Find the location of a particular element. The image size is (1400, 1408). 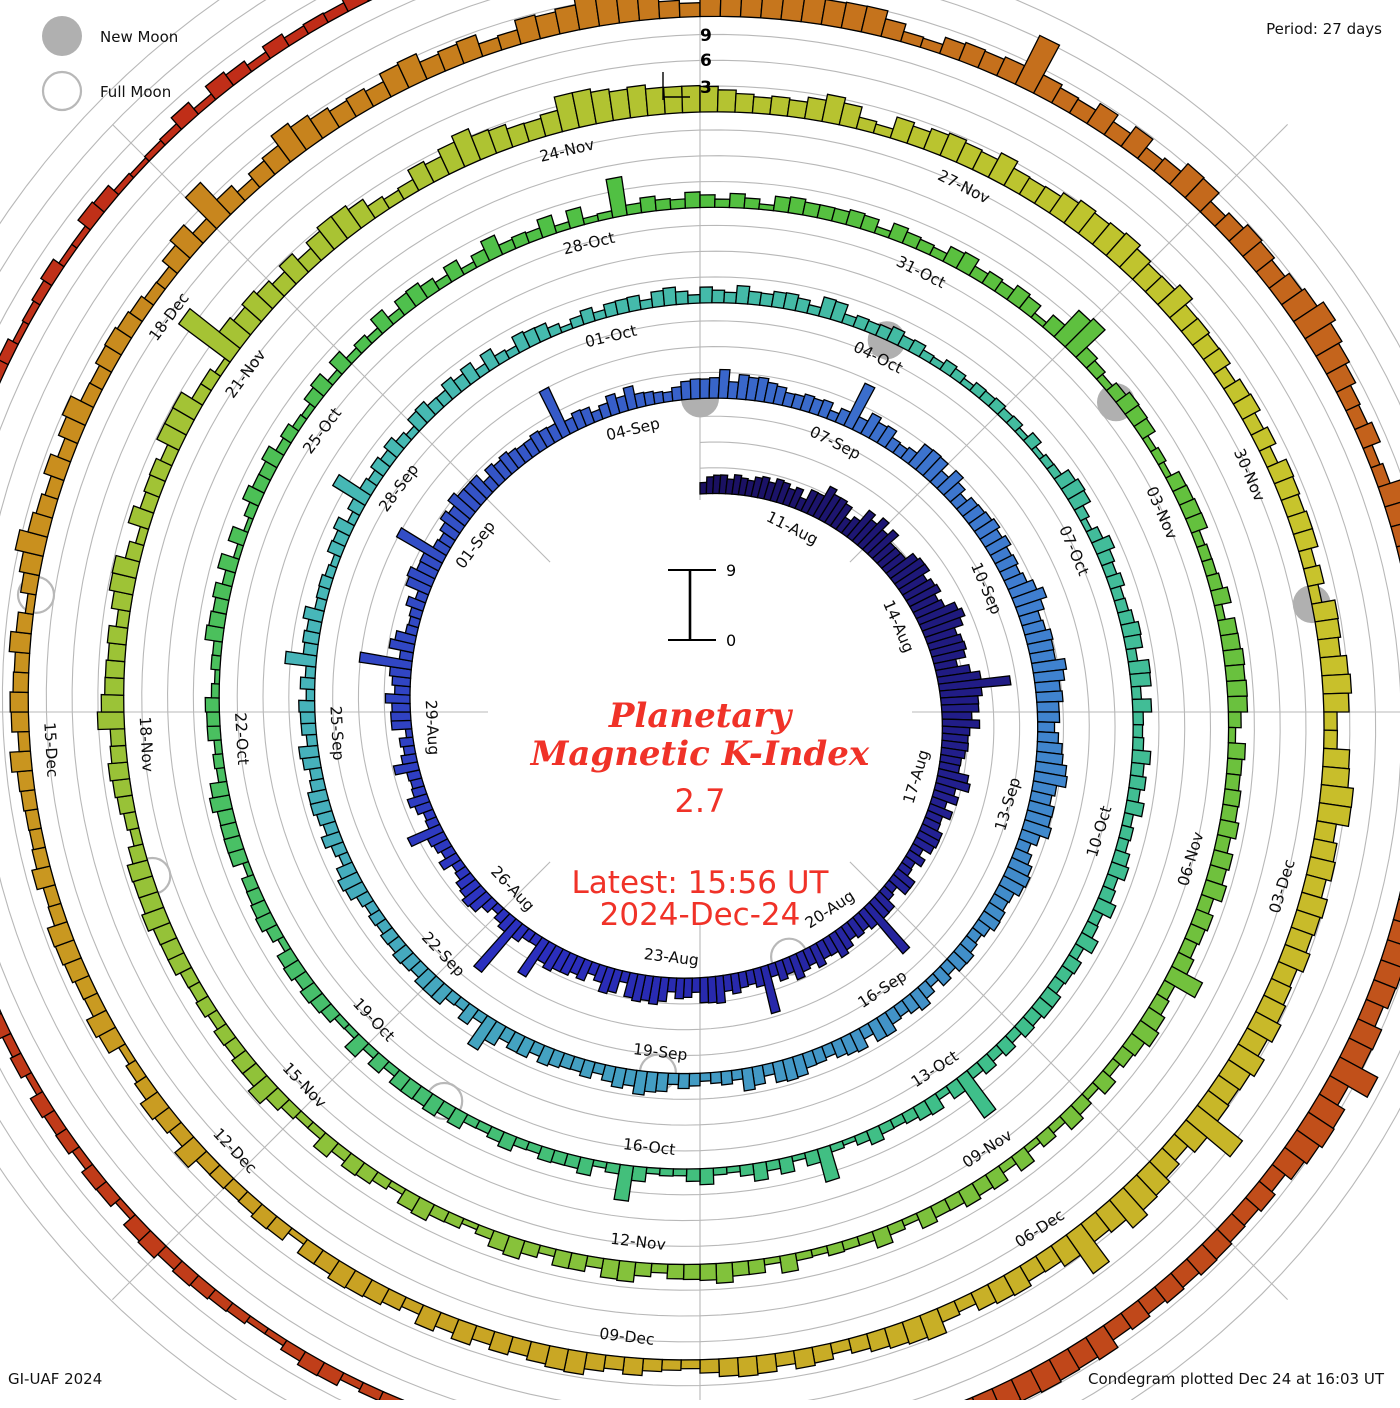

date-label: 28-Oct is located at coordinates (588, 244).